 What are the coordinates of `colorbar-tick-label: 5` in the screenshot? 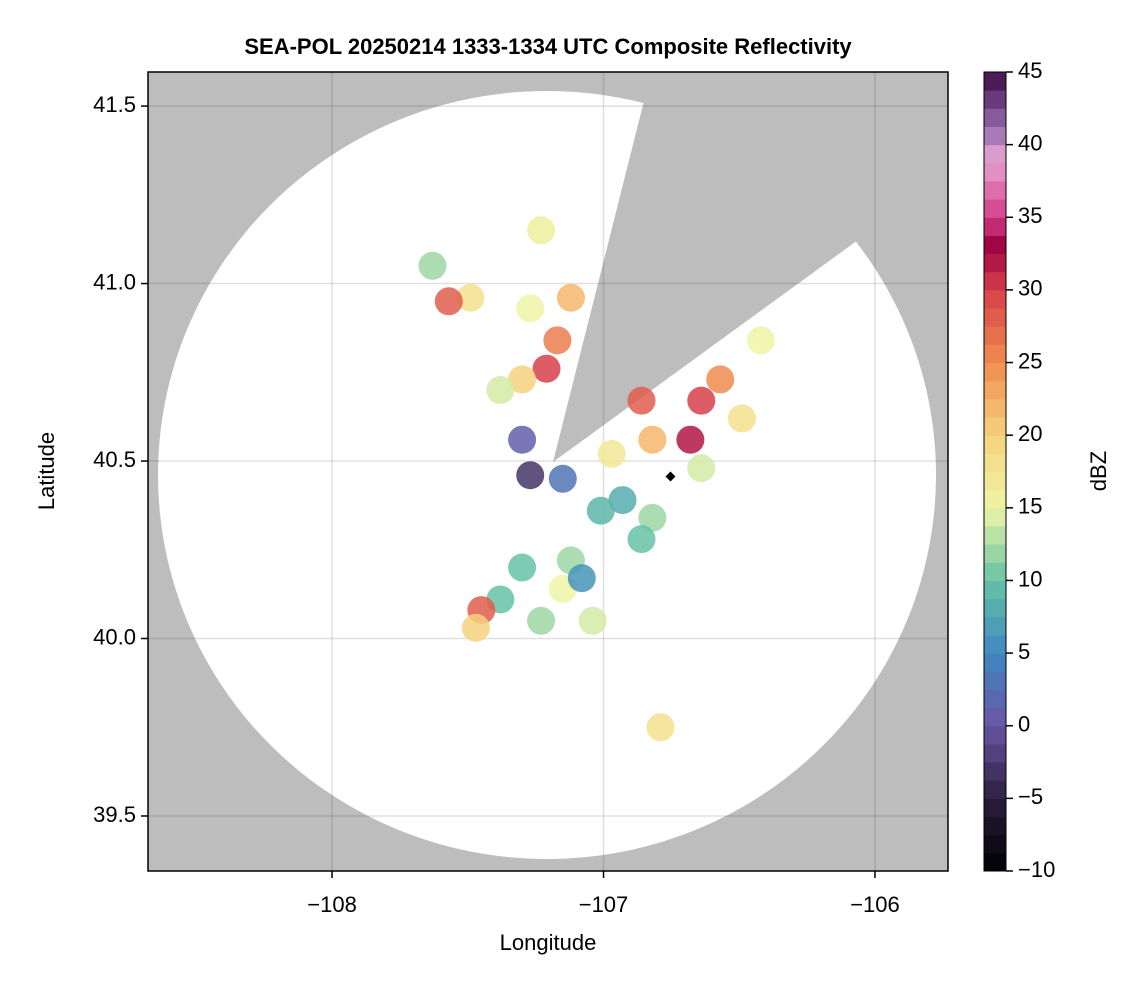 It's located at (1024, 651).